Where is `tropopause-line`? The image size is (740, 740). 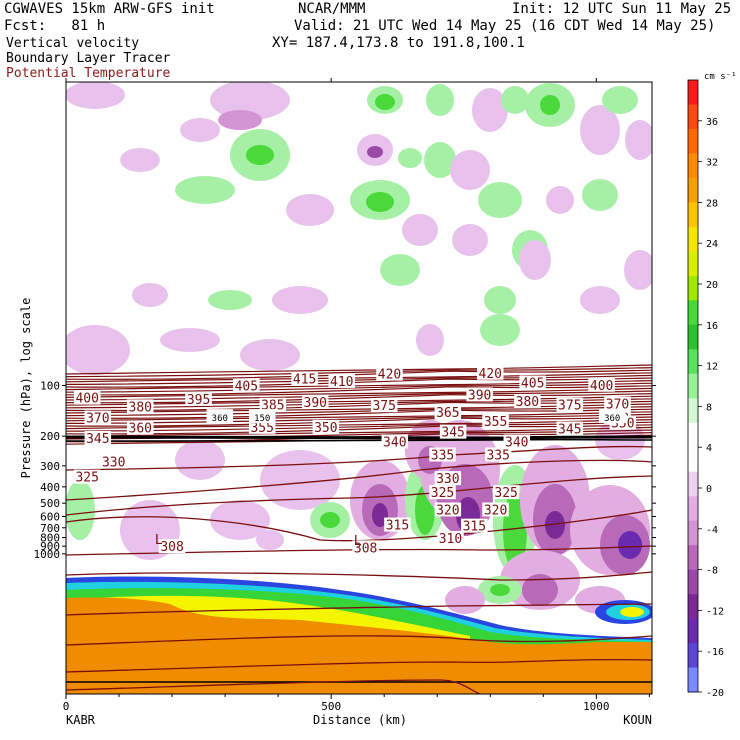 tropopause-line is located at coordinates (359, 440).